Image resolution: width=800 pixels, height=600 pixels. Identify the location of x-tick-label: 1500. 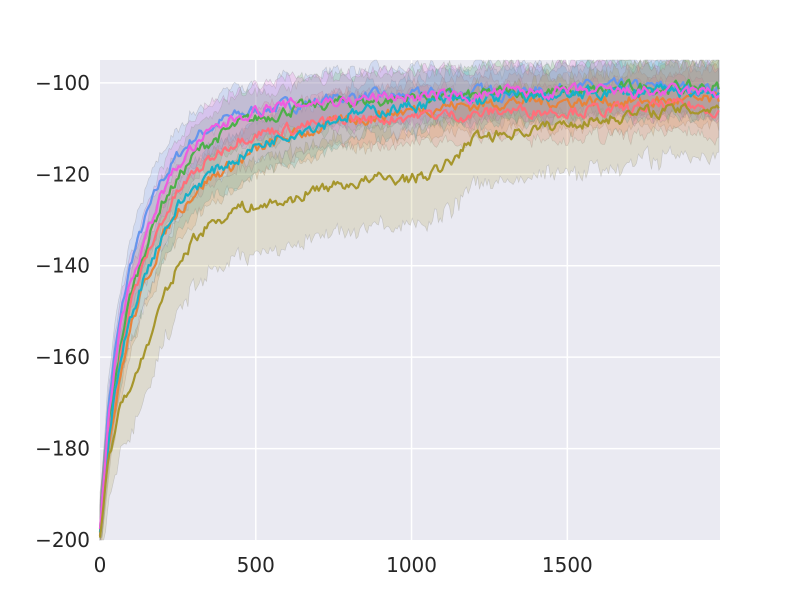
(567, 565).